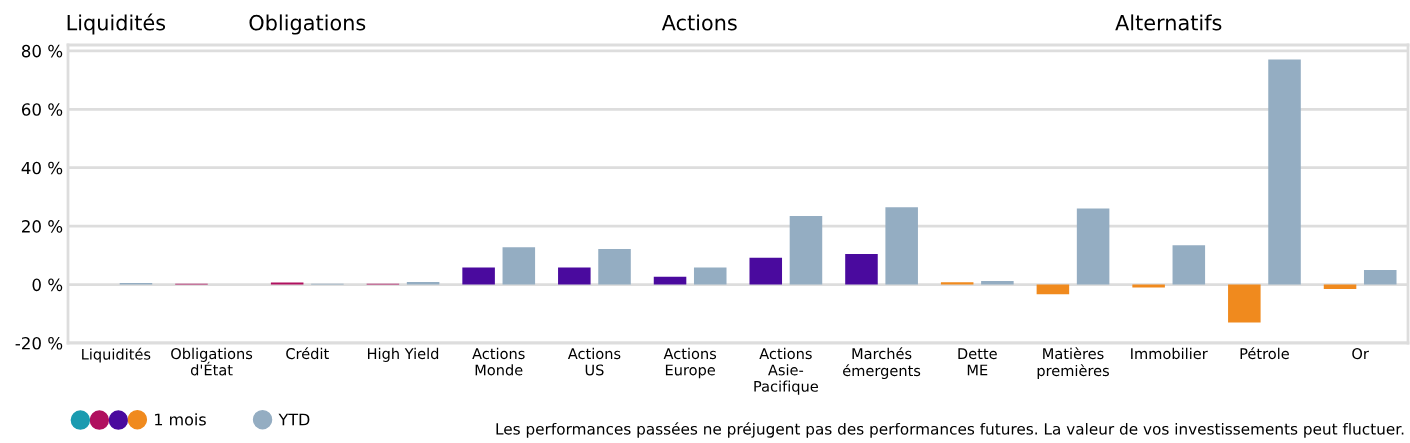  I want to click on x-tick-label: High Yield, so click(403, 354).